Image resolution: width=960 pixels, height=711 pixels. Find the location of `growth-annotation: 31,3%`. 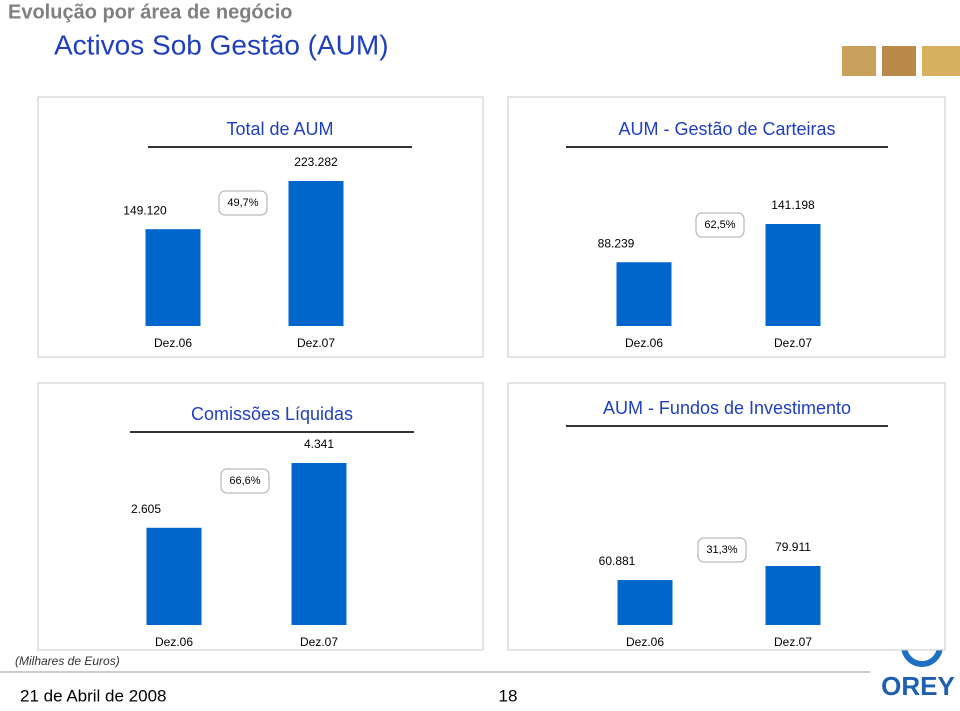

growth-annotation: 31,3% is located at coordinates (721, 550).